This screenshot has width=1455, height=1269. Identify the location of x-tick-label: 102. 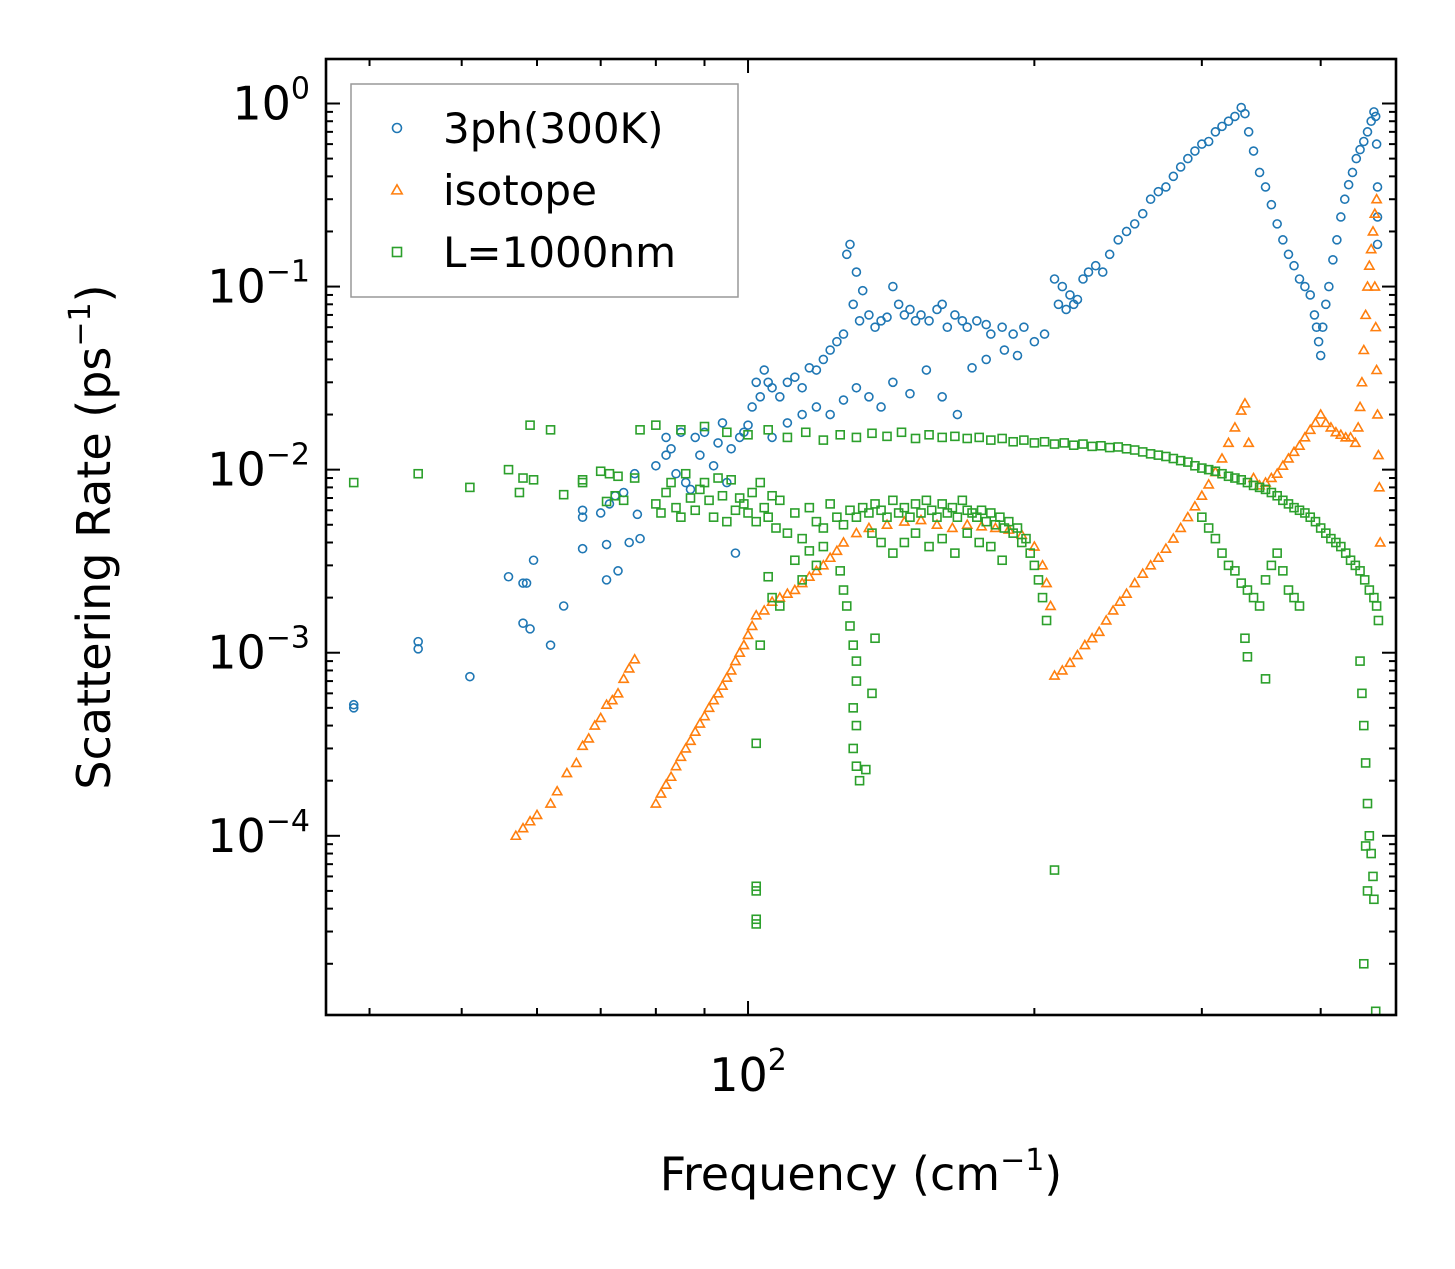
(748, 1072).